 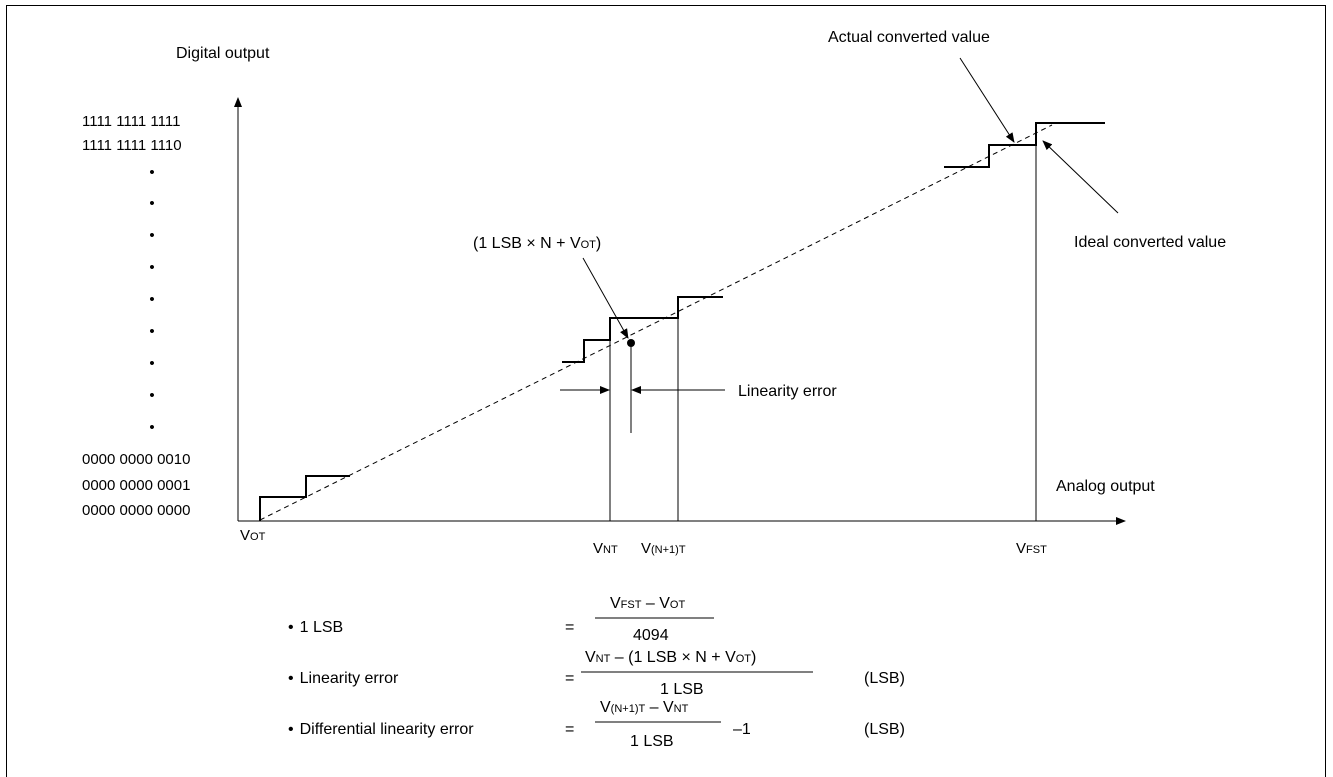 I want to click on code-top-1: 1111 1111 1111, so click(x=131, y=121).